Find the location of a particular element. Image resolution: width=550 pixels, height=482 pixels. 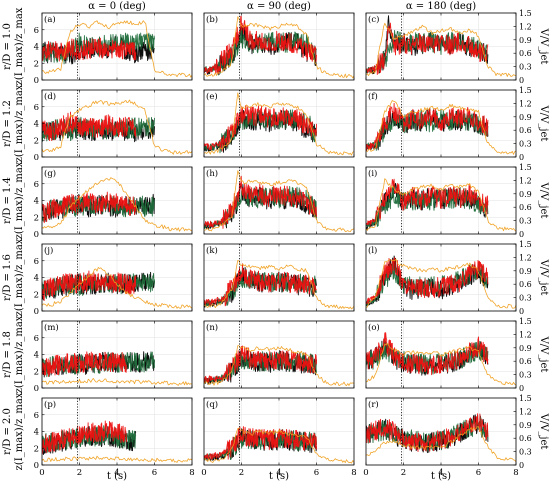

row-label-r16: r/D = 1.6 is located at coordinates (7, 277).